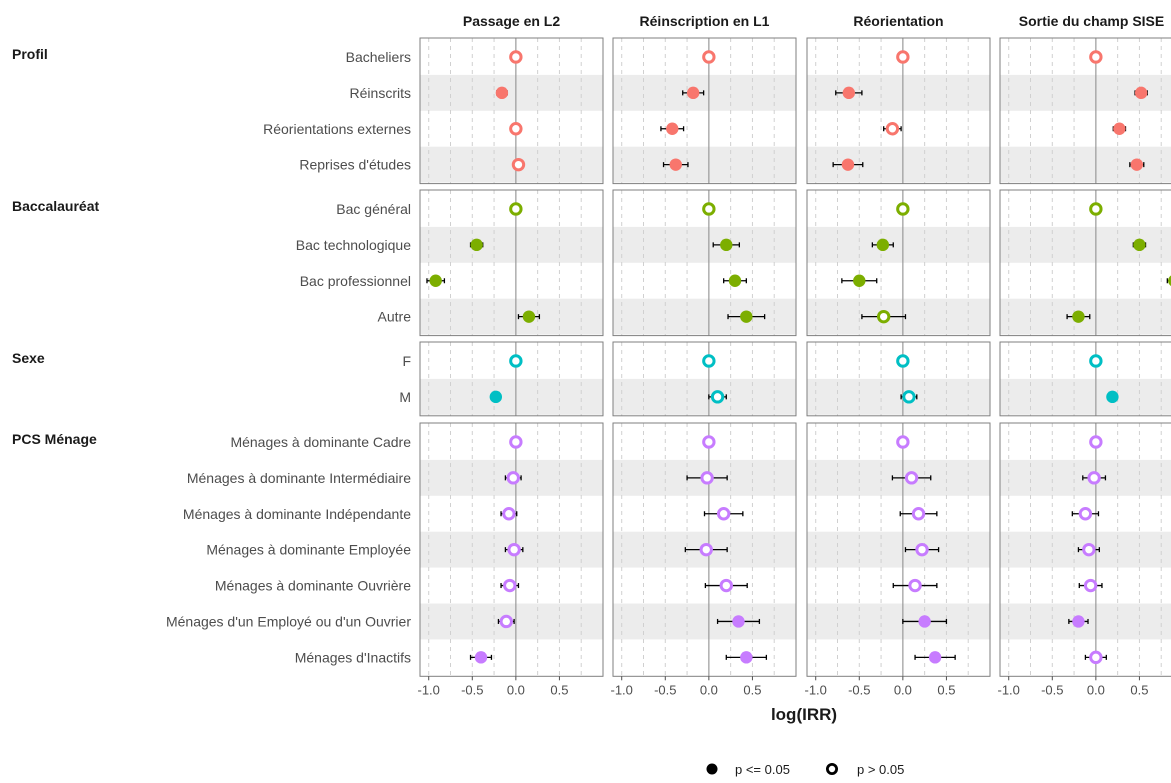 This screenshot has width=1171, height=783. I want to click on row-label: Ménages à dominante Ouvrière, so click(313, 586).